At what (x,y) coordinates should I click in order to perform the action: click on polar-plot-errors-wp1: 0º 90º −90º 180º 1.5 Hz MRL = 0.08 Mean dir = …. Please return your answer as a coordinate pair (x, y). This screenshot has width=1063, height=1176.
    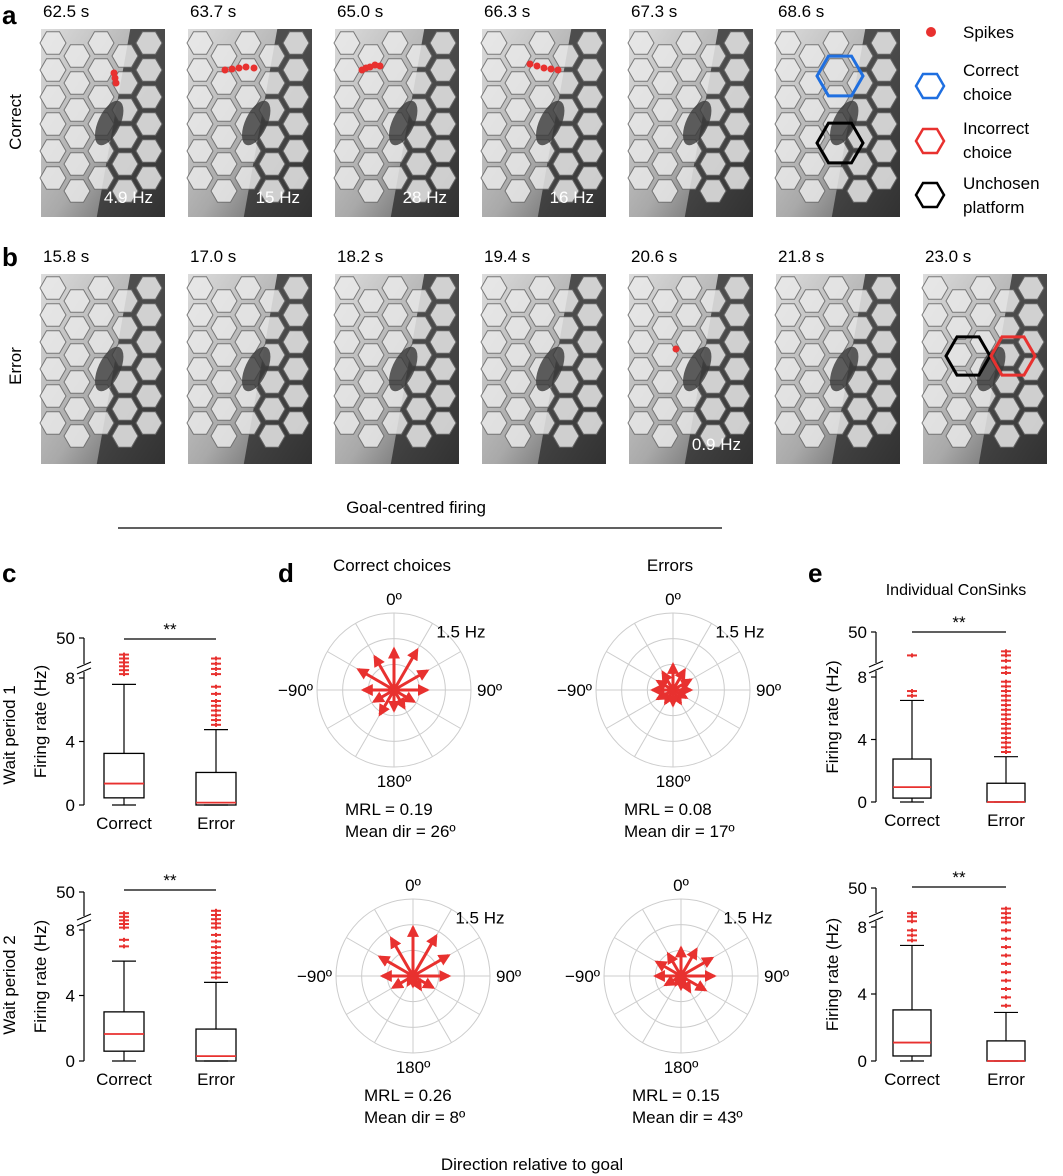
    Looking at the image, I should click on (669, 715).